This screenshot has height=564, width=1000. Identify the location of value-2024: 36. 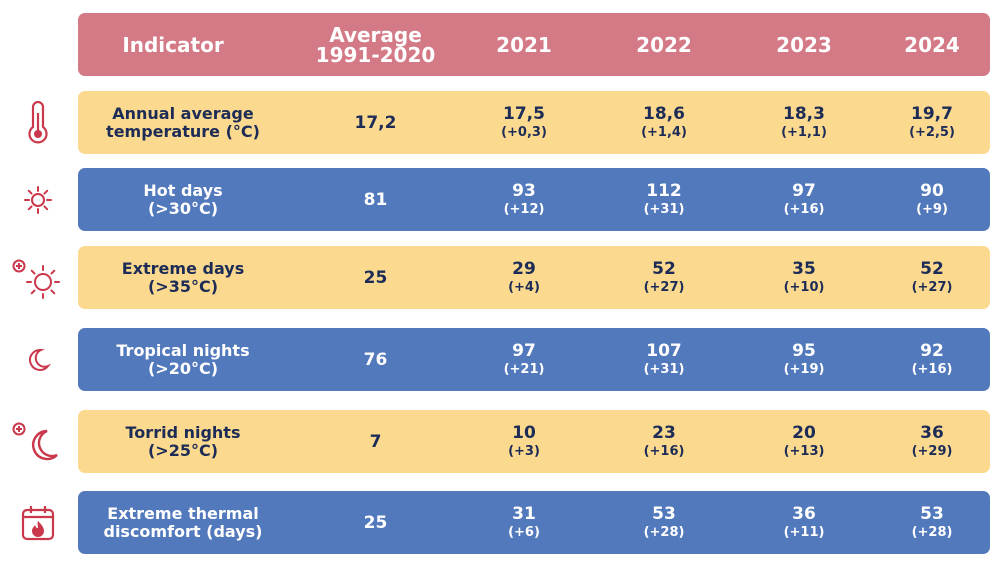
(932, 432).